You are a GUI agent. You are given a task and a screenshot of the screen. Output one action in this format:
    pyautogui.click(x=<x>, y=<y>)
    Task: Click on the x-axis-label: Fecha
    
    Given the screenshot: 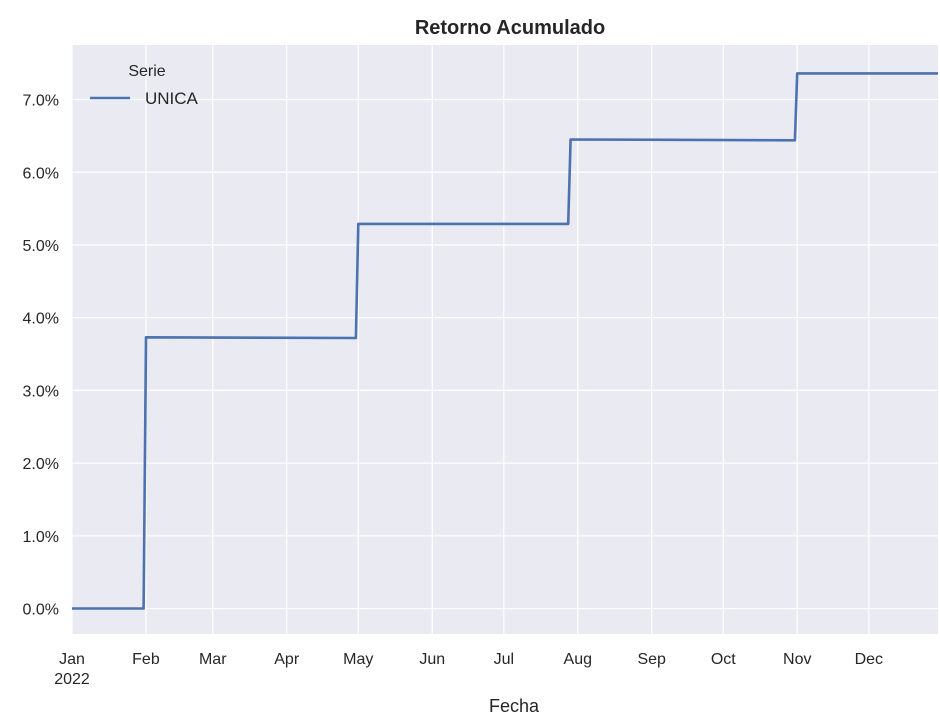 What is the action you would take?
    pyautogui.click(x=514, y=705)
    